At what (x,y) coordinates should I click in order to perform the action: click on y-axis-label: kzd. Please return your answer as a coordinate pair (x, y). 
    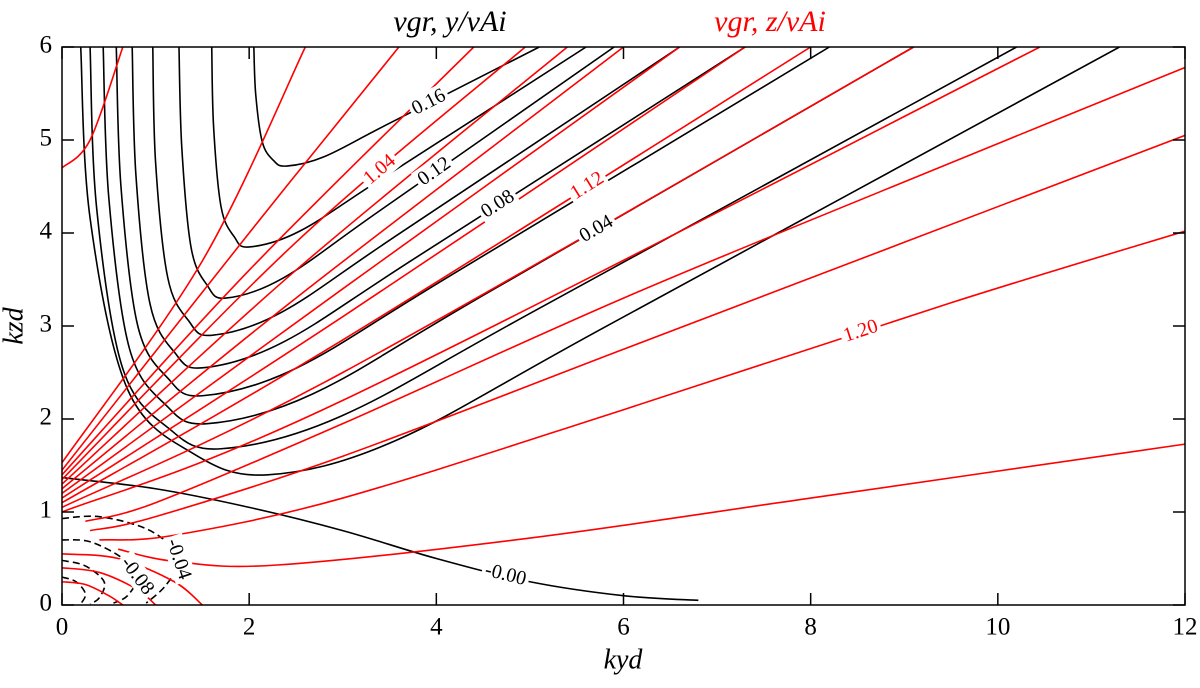
    Looking at the image, I should click on (14, 325).